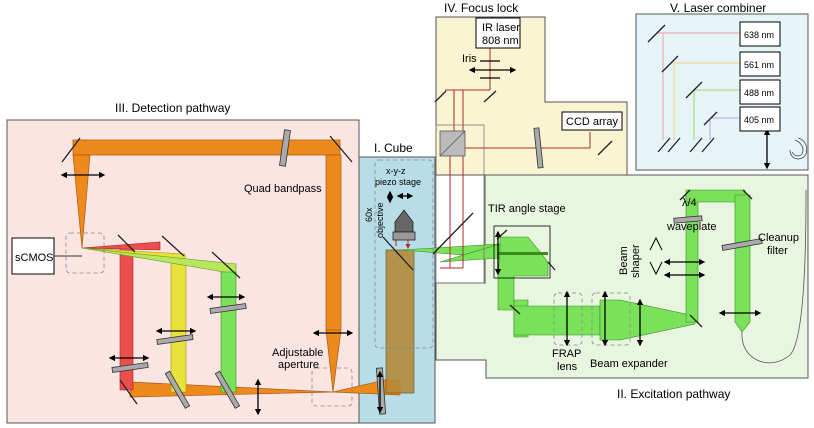  Describe the element at coordinates (298, 365) in the screenshot. I see `adjustable-aperture-label-line2: aperture` at that location.